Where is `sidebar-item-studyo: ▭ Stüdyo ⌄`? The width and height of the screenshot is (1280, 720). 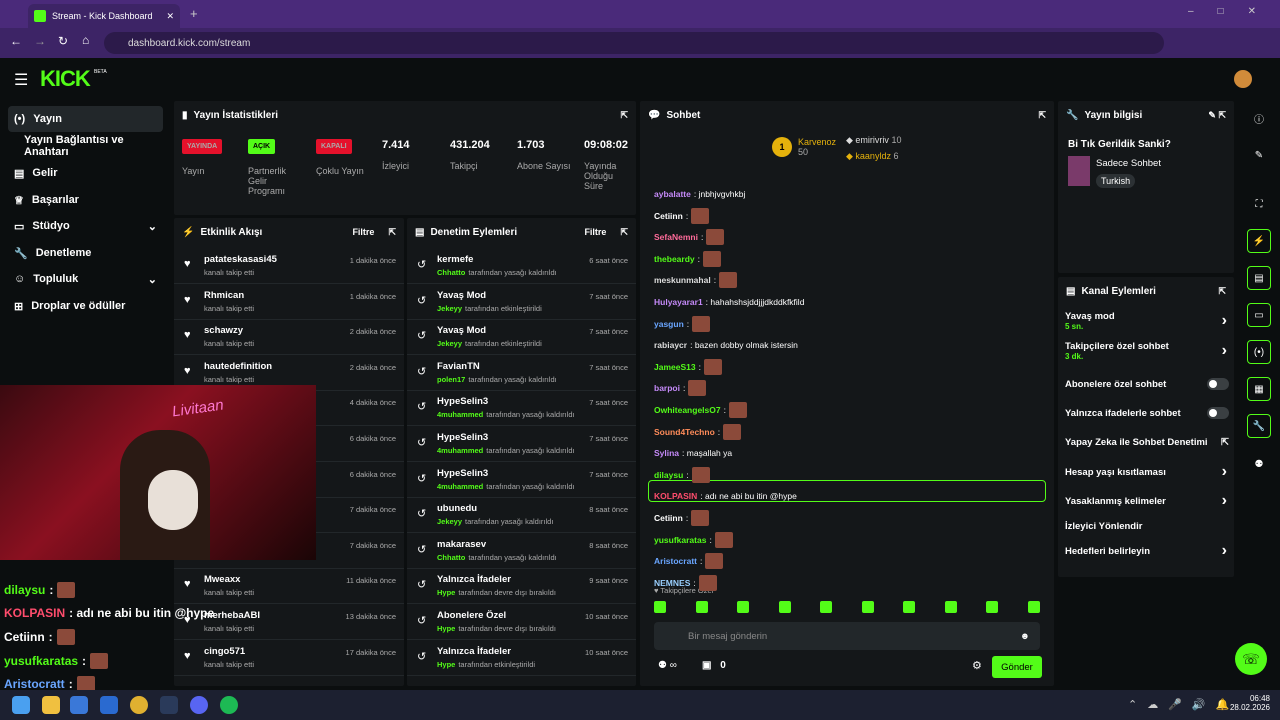 sidebar-item-studyo: ▭ Stüdyo ⌄ is located at coordinates (85, 226).